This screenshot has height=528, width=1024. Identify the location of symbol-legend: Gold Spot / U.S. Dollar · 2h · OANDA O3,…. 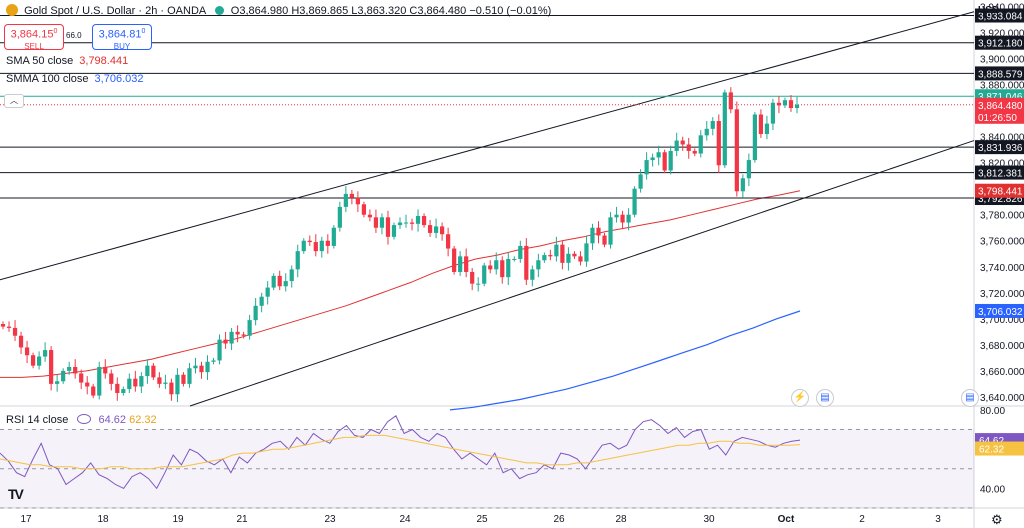
(278, 10).